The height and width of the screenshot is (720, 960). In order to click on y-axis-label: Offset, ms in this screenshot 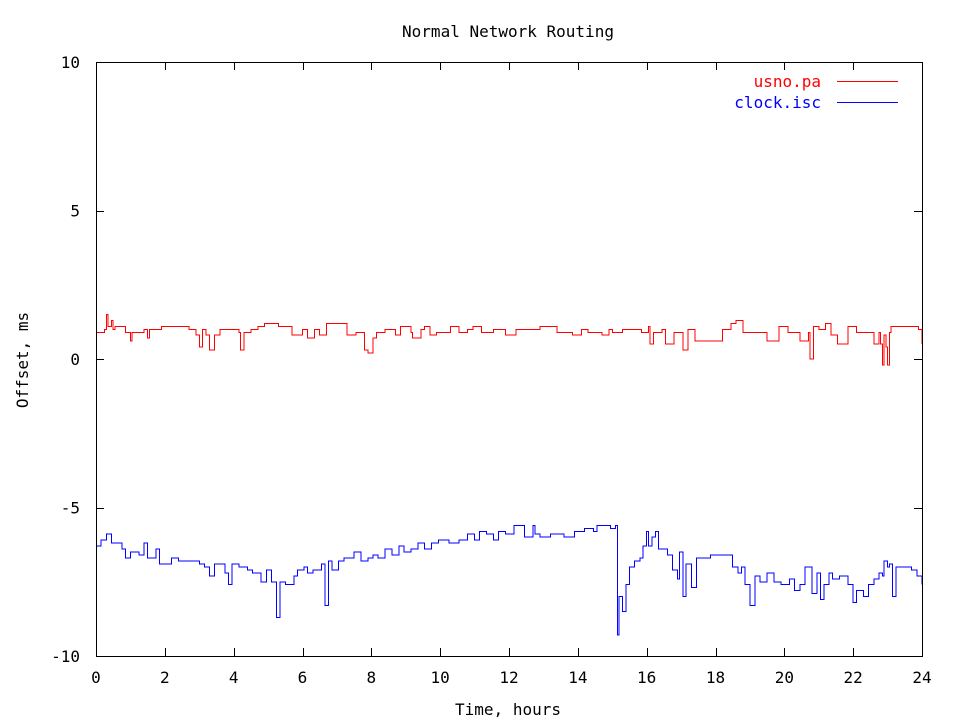, I will do `click(22, 360)`.